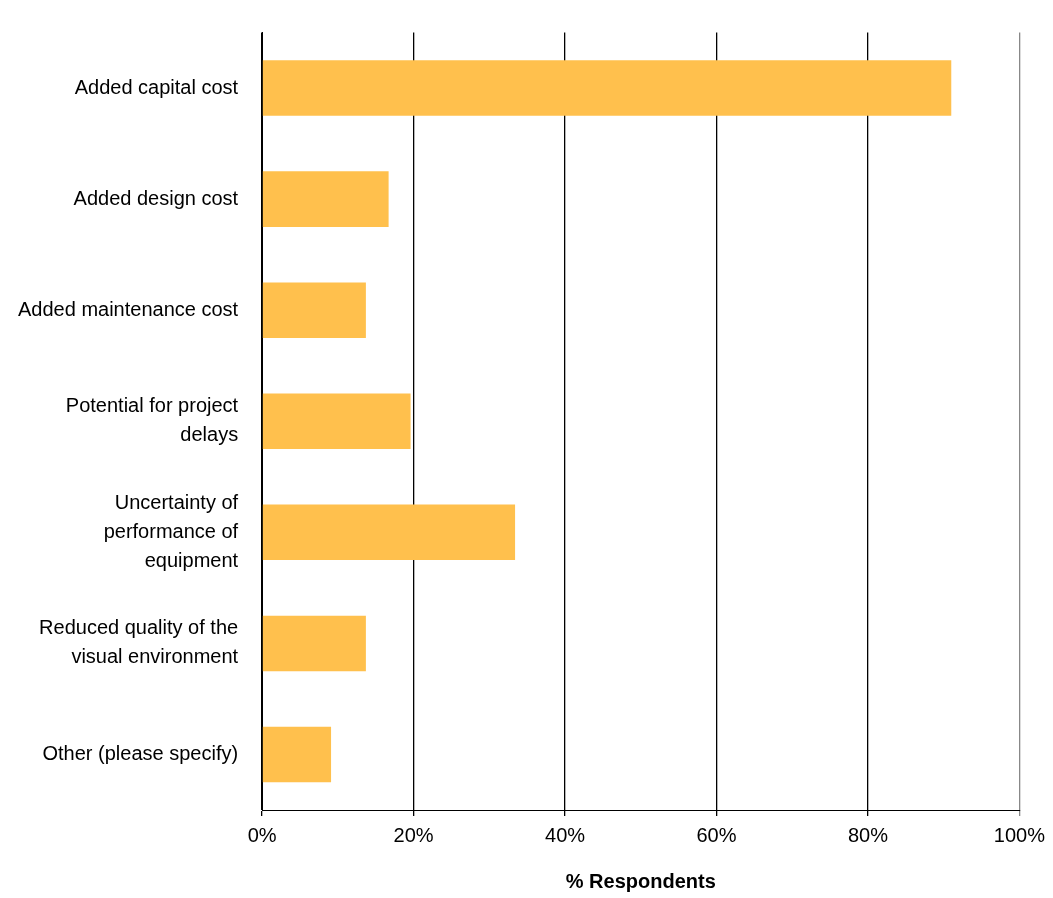 The width and height of the screenshot is (1053, 898). Describe the element at coordinates (868, 834) in the screenshot. I see `x-tick-label: 80%` at that location.